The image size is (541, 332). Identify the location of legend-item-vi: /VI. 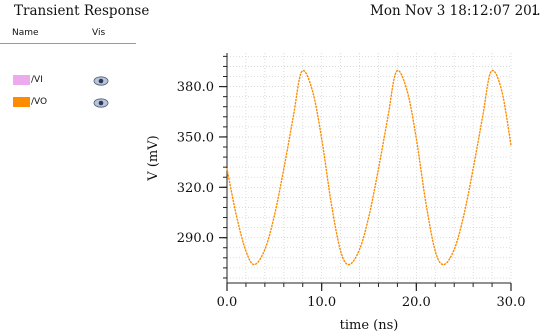
(68, 83).